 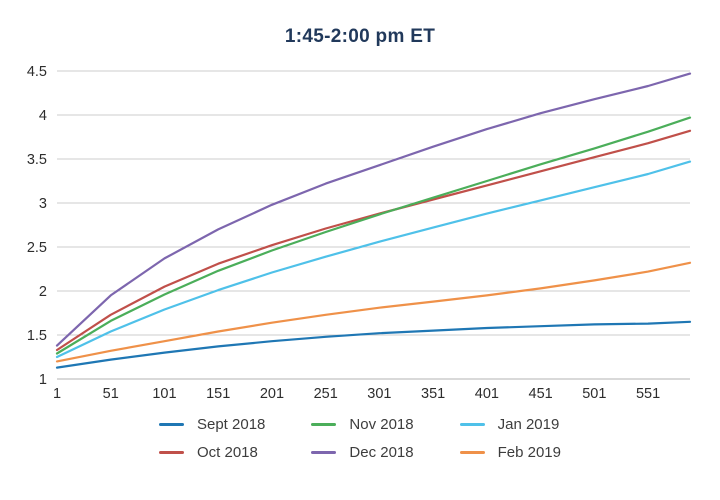 What do you see at coordinates (487, 394) in the screenshot?
I see `x-tick-label: 401` at bounding box center [487, 394].